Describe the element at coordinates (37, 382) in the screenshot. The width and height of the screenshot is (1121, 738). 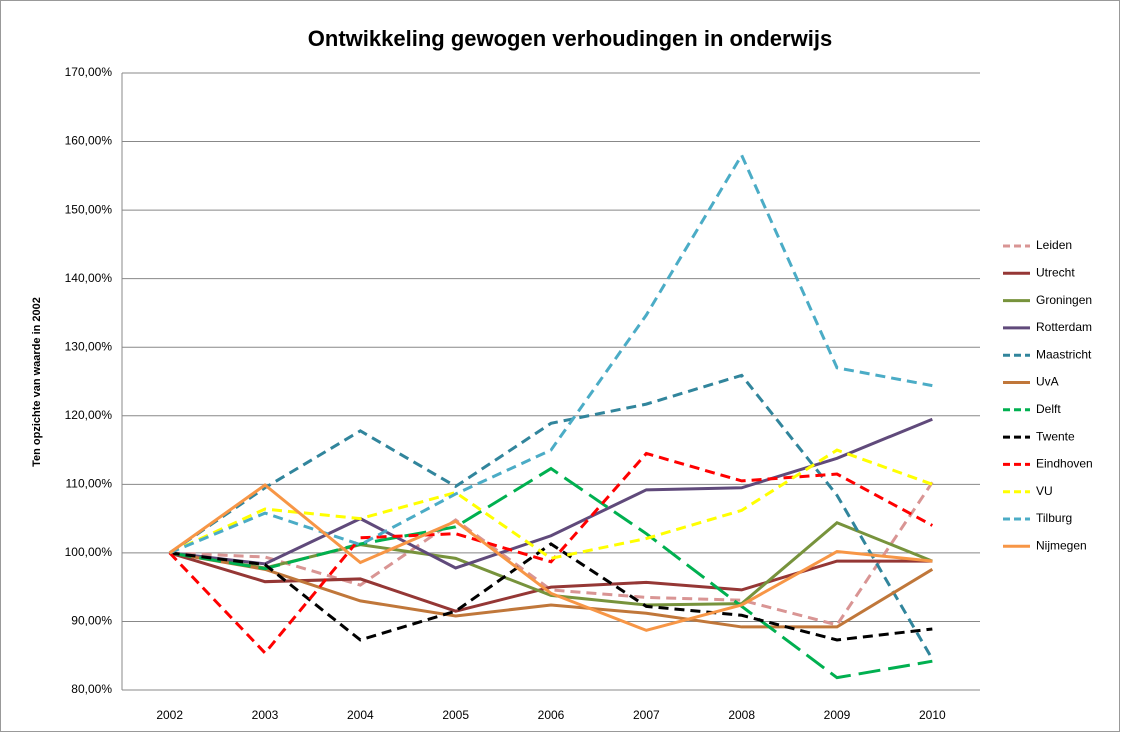
I see `y-axis-label: Ten opzichte van waarde in 2002` at that location.